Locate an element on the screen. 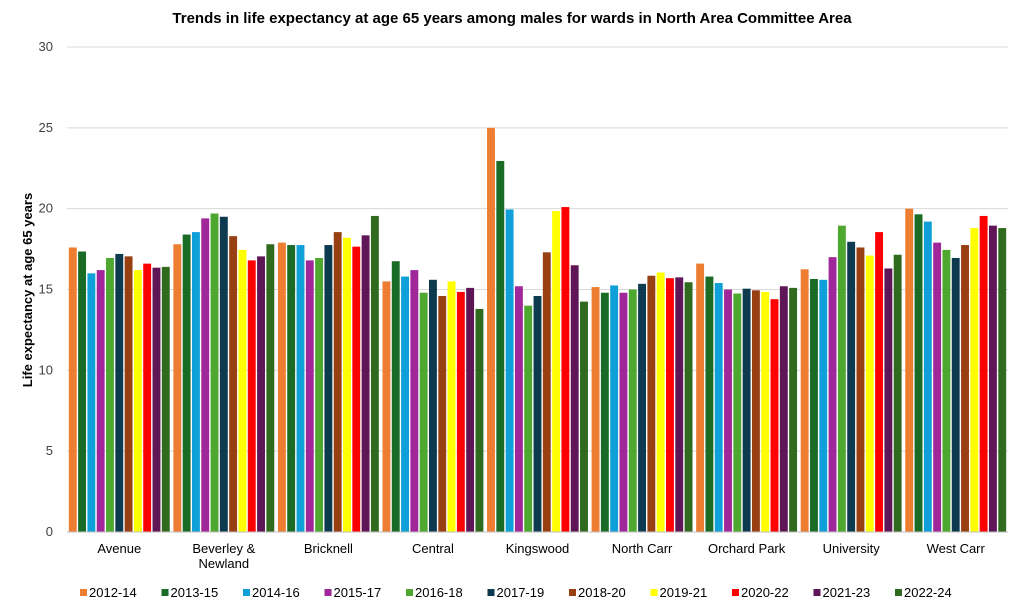 This screenshot has height=614, width=1024. legend-label: 2021-23 is located at coordinates (847, 592).